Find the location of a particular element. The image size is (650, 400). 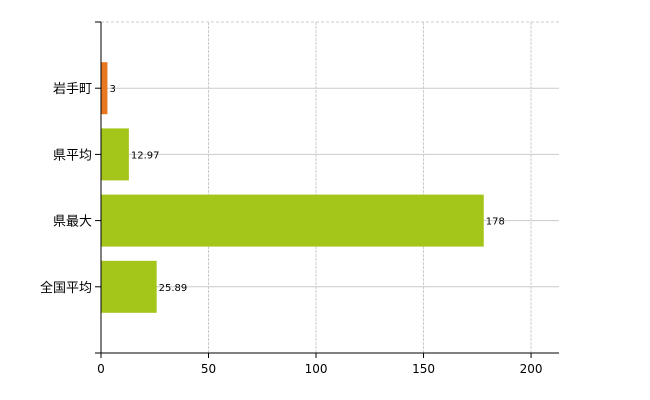

data-label: 25.89 is located at coordinates (173, 288).